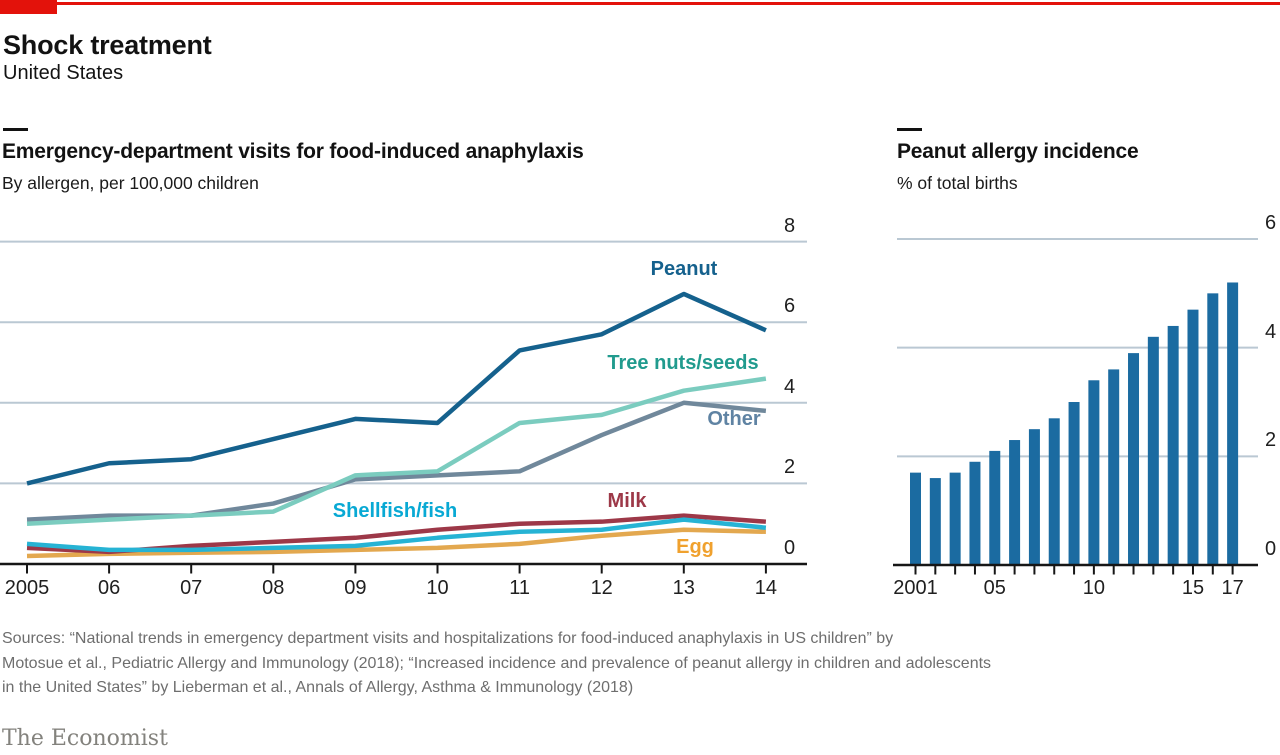  I want to click on right-x-tick-label: 17, so click(1232, 588).